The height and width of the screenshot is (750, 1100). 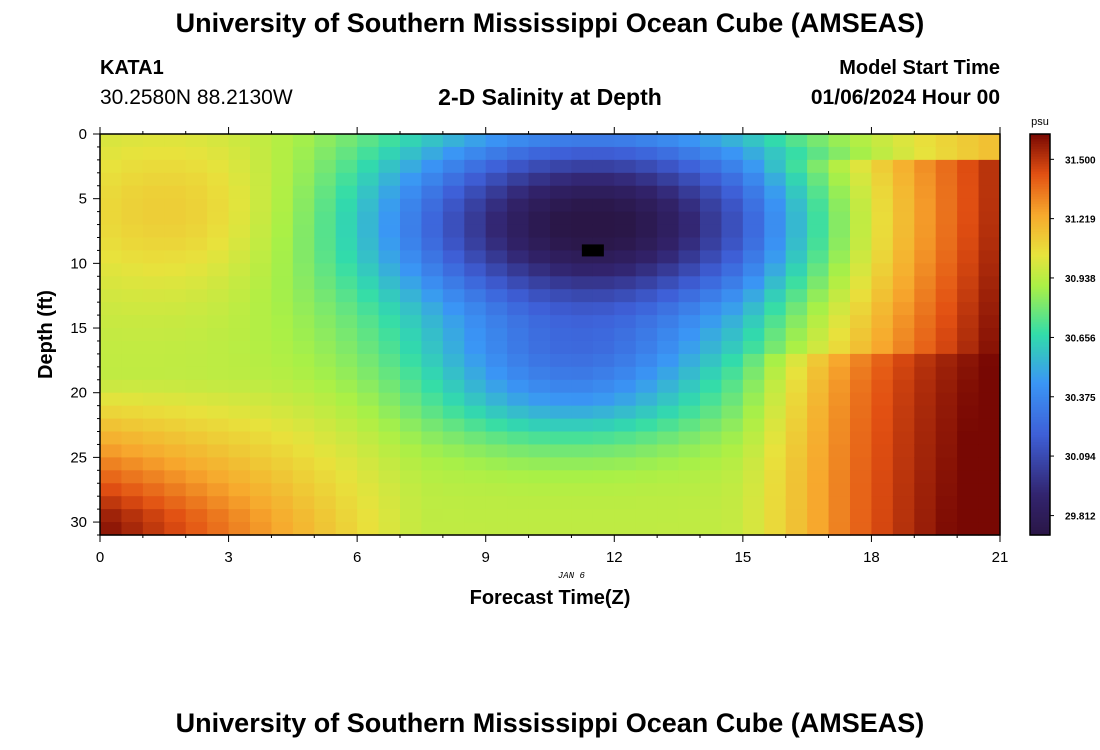 What do you see at coordinates (228, 557) in the screenshot?
I see `x-tick-label: 3` at bounding box center [228, 557].